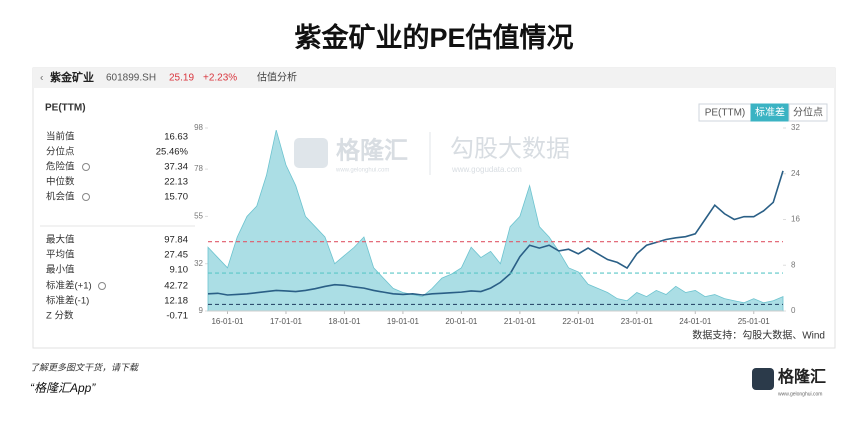 This screenshot has height=422, width=868. What do you see at coordinates (433, 37) in the screenshot?
I see `page-title: 紫金矿业的PE估值情况` at bounding box center [433, 37].